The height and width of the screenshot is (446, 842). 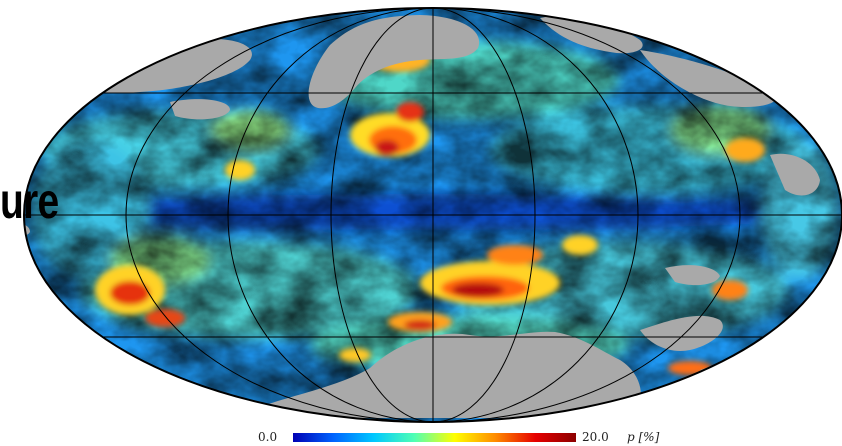 I want to click on colorbar: 0.0 20.0 p [%], so click(x=421, y=437).